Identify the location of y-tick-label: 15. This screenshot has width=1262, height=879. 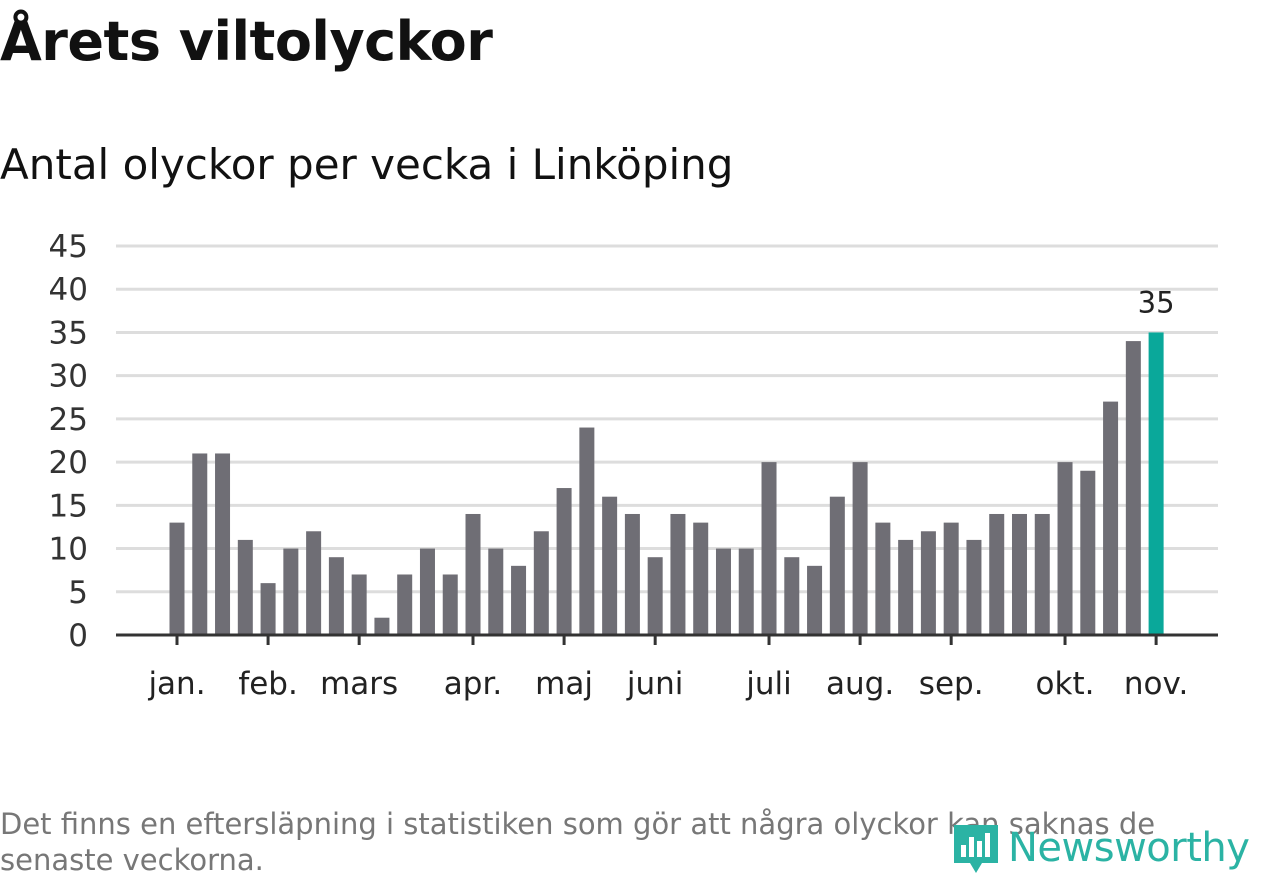
(68, 506).